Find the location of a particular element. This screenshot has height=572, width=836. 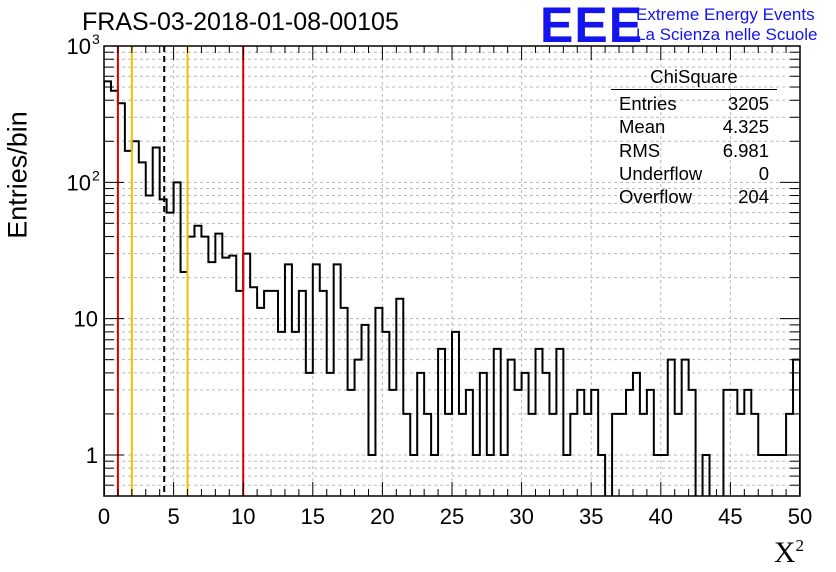

stats-value: 204 is located at coordinates (753, 197).